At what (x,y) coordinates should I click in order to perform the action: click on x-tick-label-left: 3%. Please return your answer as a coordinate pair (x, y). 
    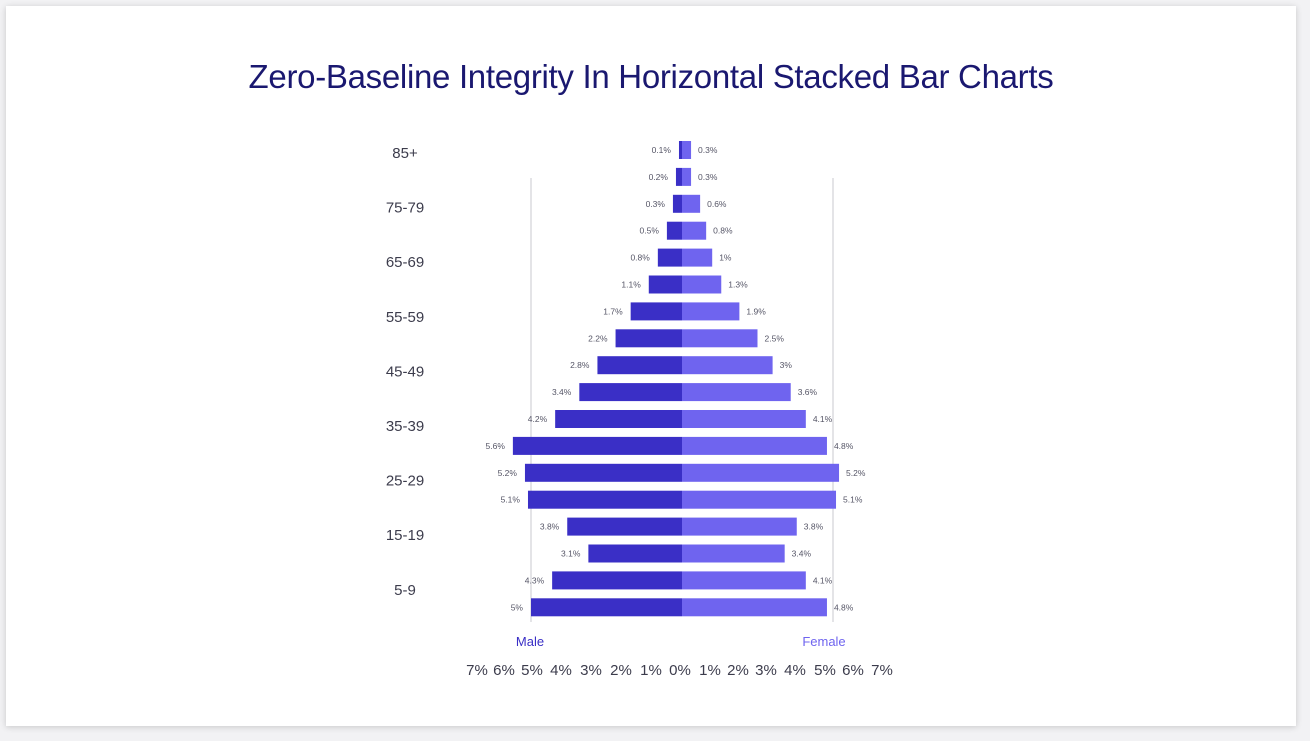
    Looking at the image, I should click on (591, 670).